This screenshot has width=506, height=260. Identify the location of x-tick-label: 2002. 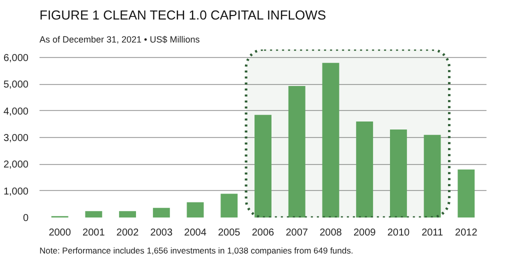
(128, 233).